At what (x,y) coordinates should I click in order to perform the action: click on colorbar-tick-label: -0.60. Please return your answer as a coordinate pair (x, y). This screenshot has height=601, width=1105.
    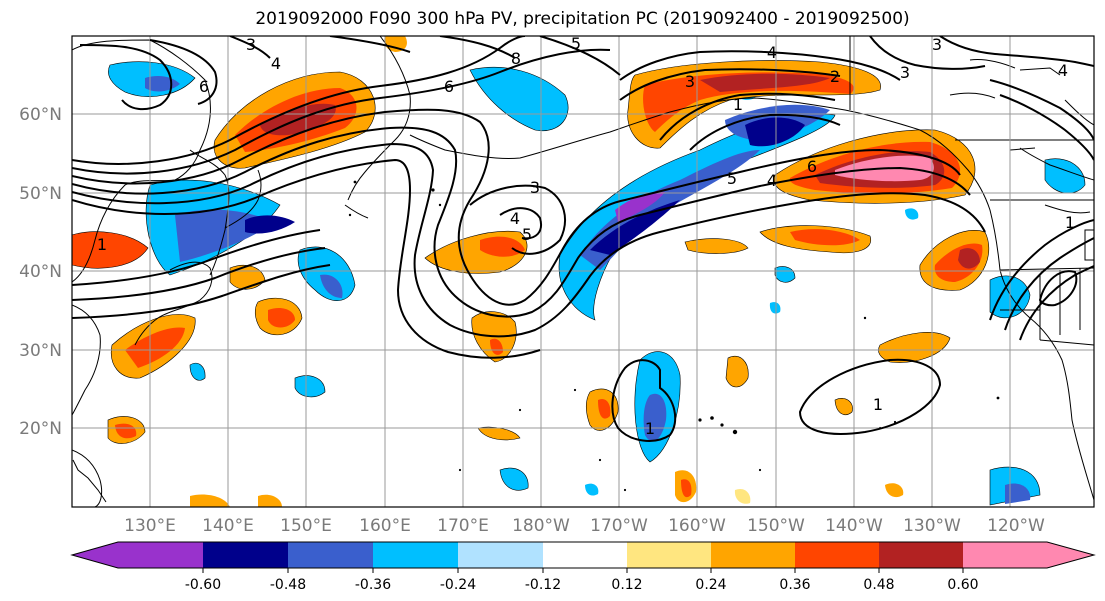
    Looking at the image, I should click on (203, 585).